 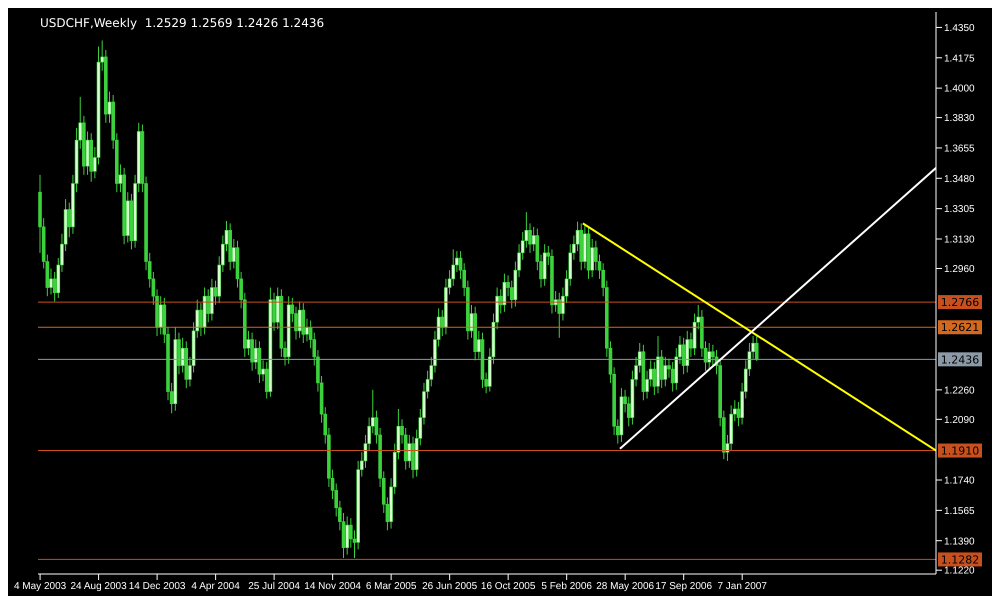 I want to click on y-tick-label: 1.3305, so click(x=960, y=210).